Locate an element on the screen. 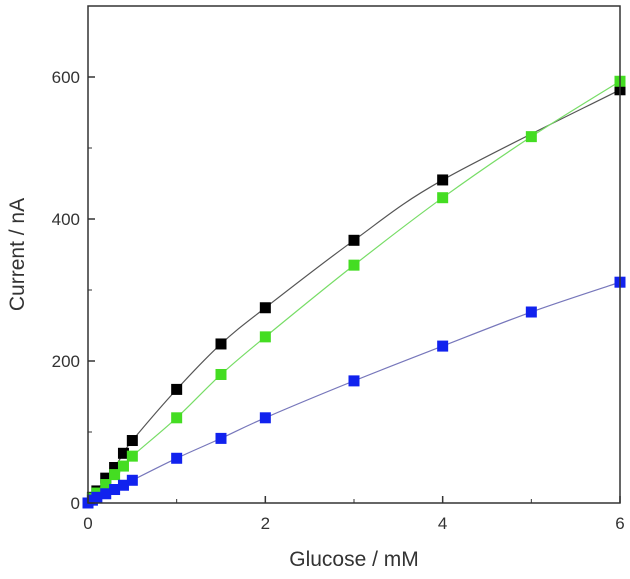 The image size is (630, 579). y-axis-title: Current / nA is located at coordinates (17, 254).